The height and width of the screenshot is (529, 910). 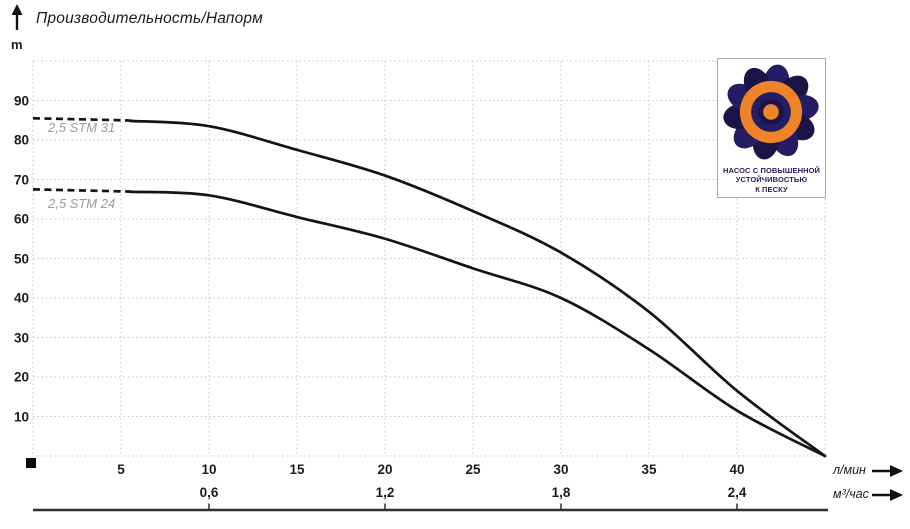 I want to click on x-tick-label-m3h: 1,2, so click(x=385, y=492).